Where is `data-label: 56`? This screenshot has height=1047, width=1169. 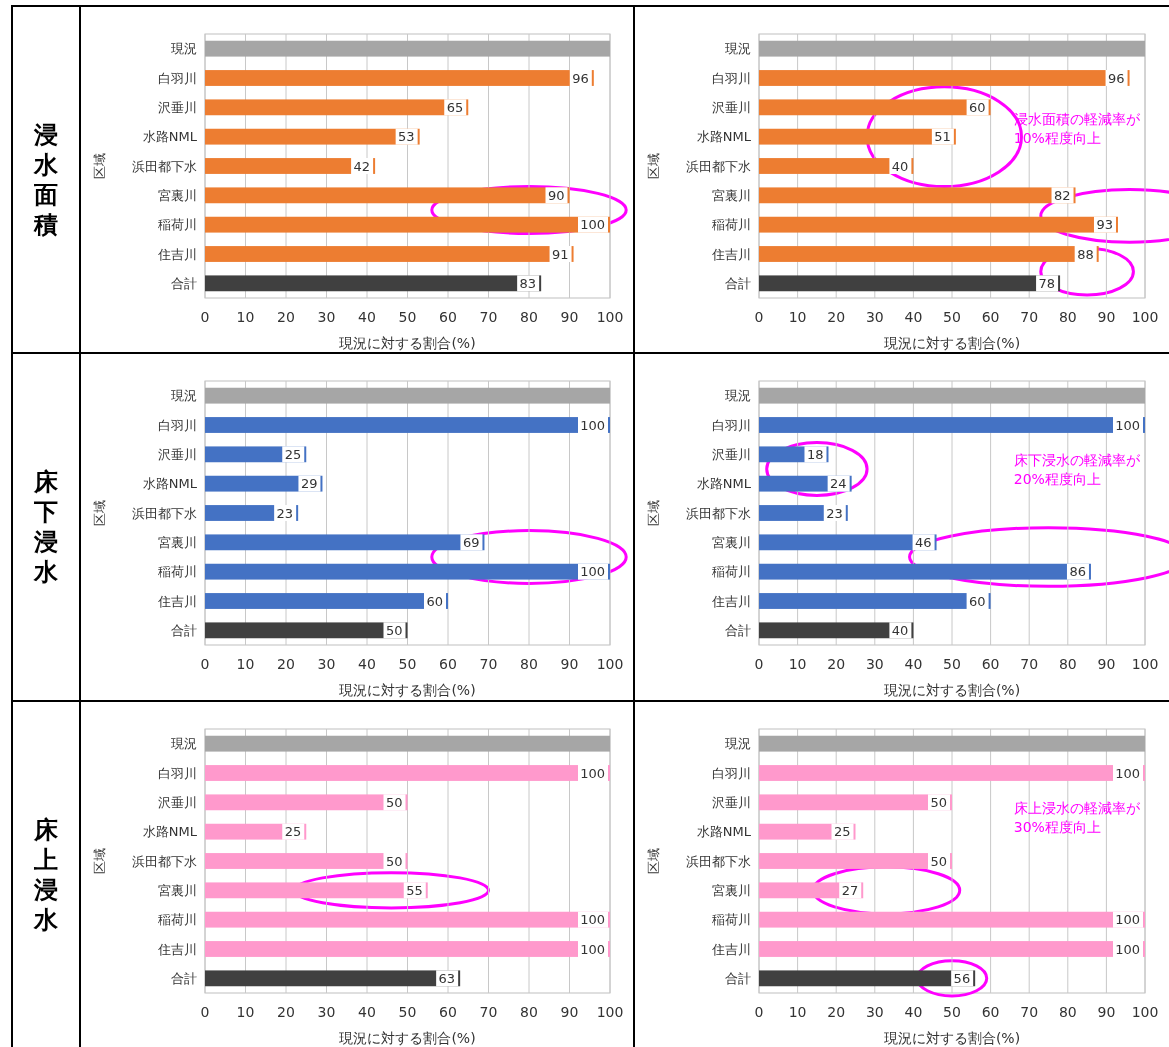
data-label: 56 is located at coordinates (962, 978).